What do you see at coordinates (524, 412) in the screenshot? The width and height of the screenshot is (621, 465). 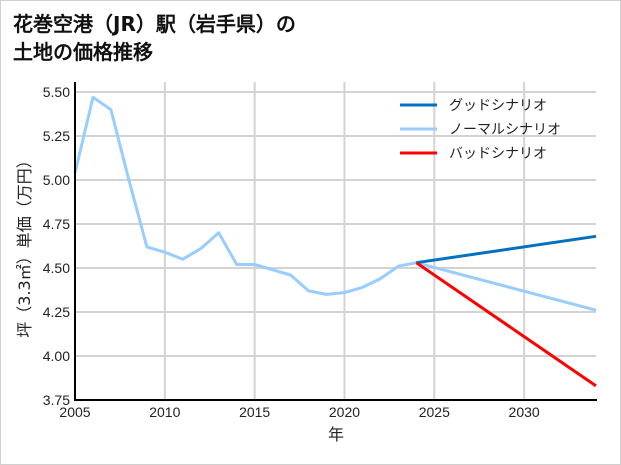 I see `x-tick-label: 2030` at bounding box center [524, 412].